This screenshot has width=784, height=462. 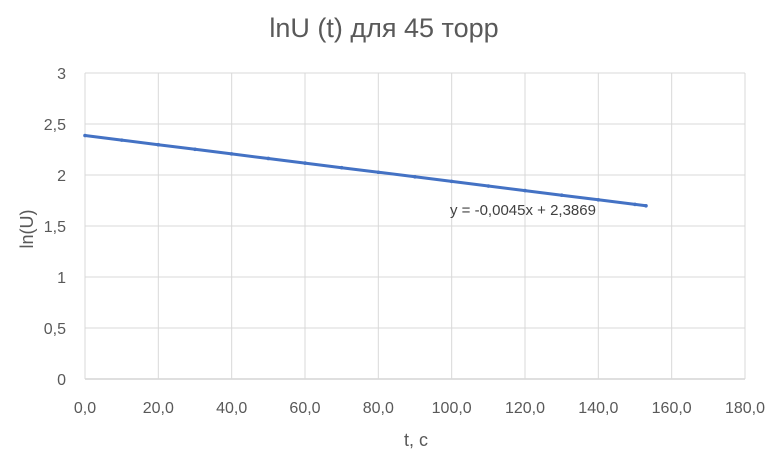 I want to click on x-tick-label: 0,0, so click(x=85, y=408).